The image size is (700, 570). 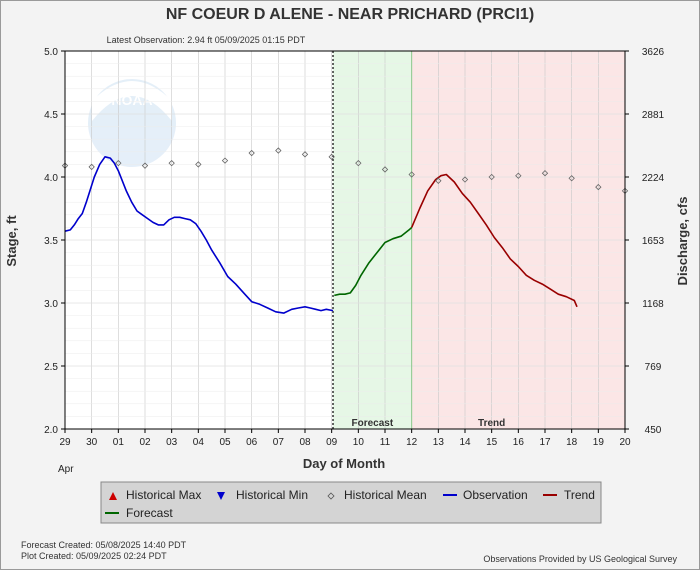 I want to click on noaa-logo-bird, so click(x=132, y=101).